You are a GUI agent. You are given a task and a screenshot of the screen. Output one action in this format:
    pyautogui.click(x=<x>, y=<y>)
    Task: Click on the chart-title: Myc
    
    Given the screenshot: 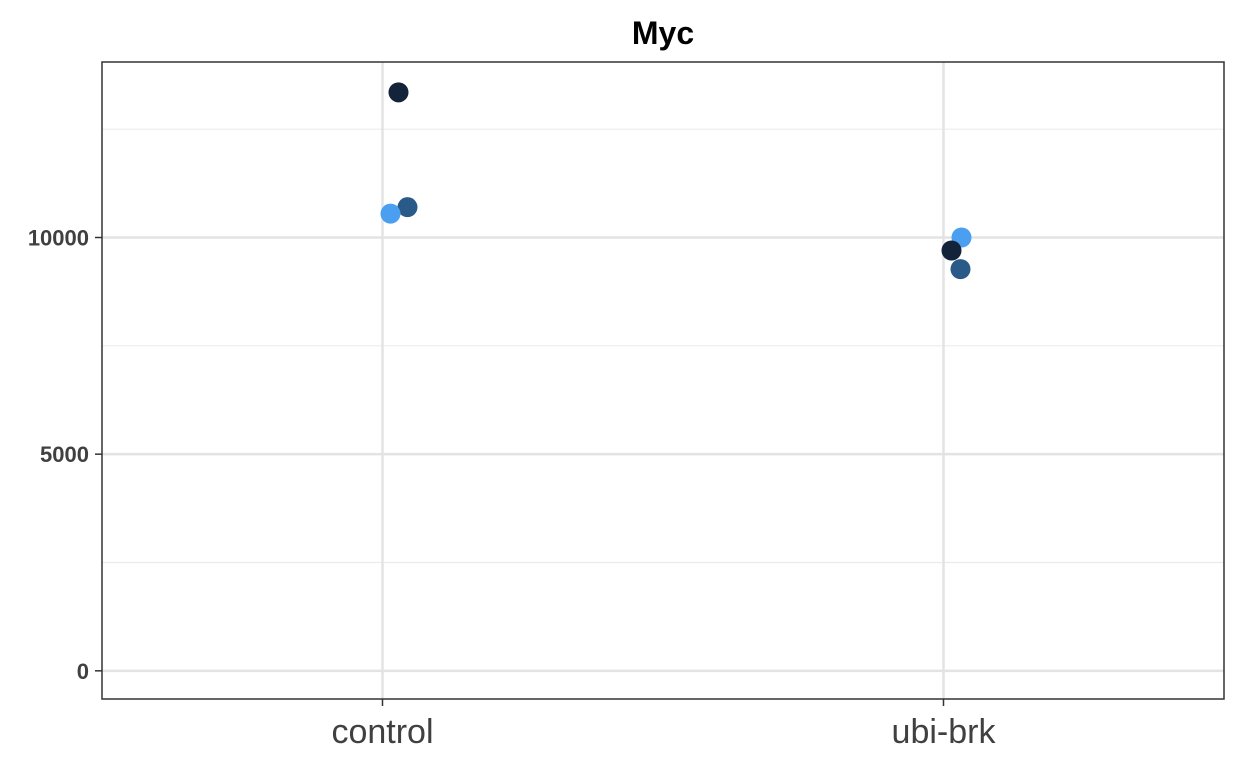 What is the action you would take?
    pyautogui.click(x=663, y=33)
    